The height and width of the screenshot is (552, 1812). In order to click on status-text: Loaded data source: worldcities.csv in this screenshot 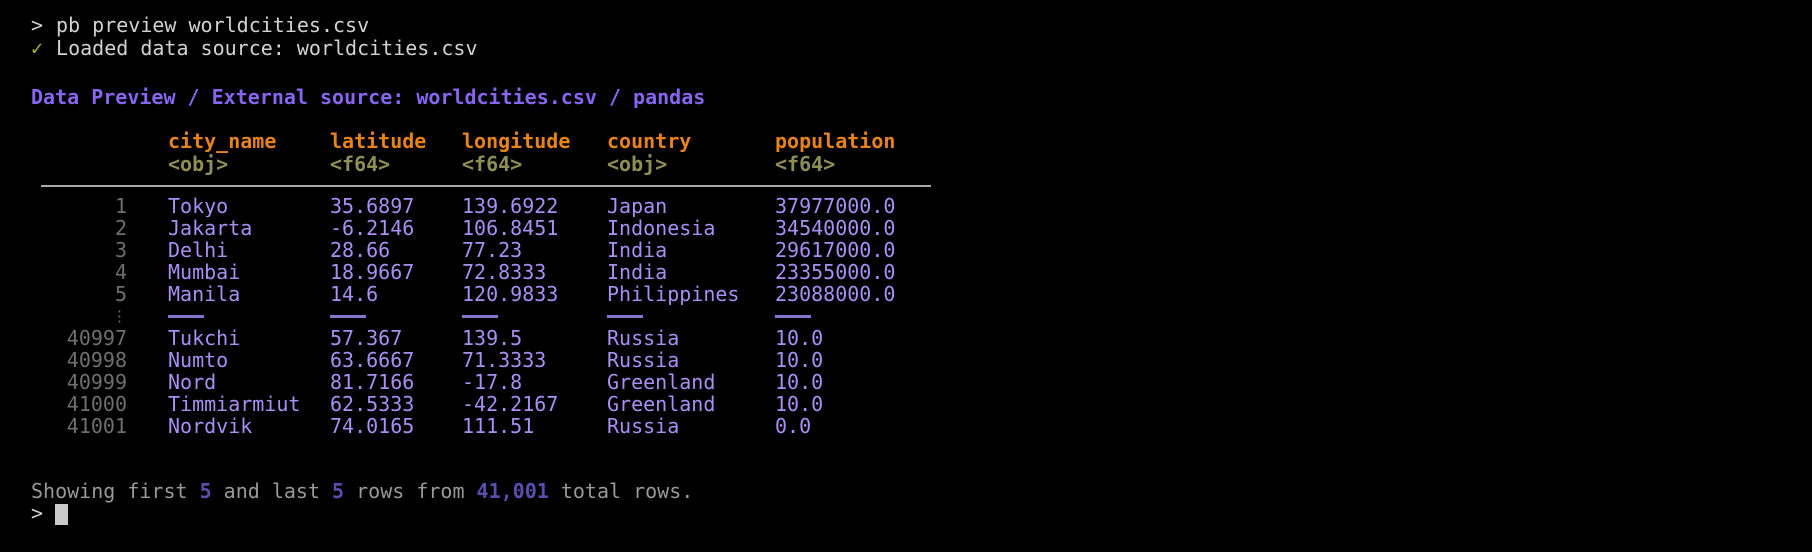, I will do `click(267, 48)`.